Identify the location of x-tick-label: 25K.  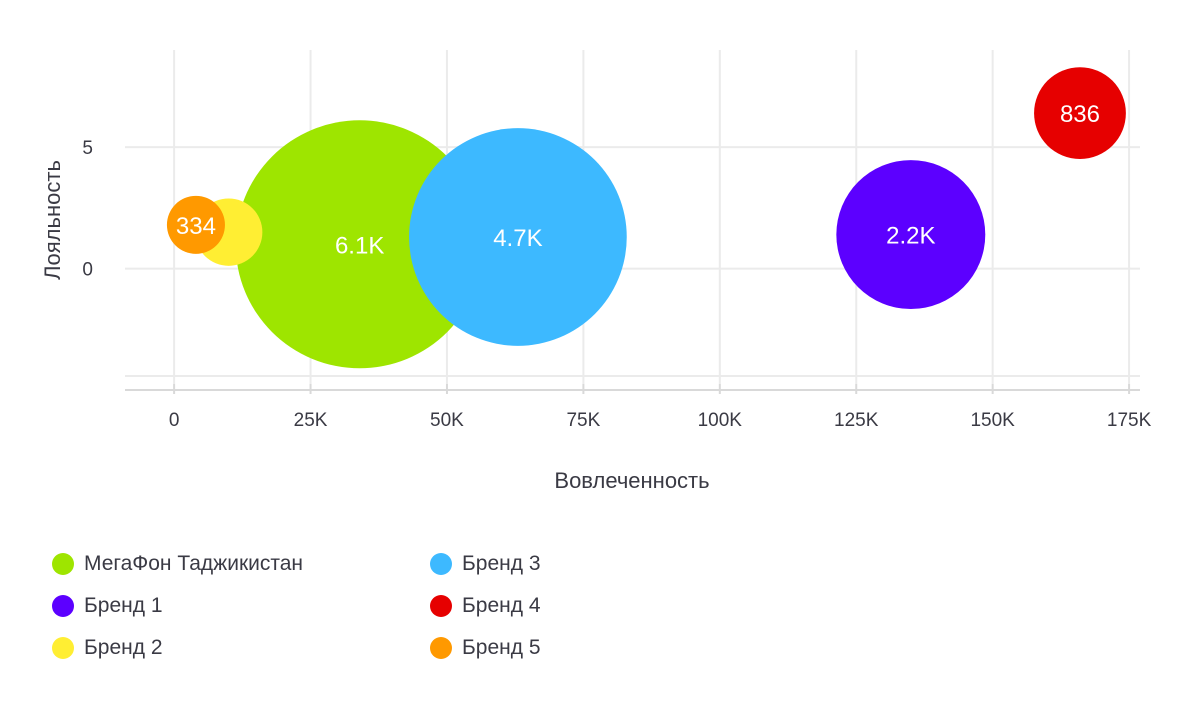
(311, 420).